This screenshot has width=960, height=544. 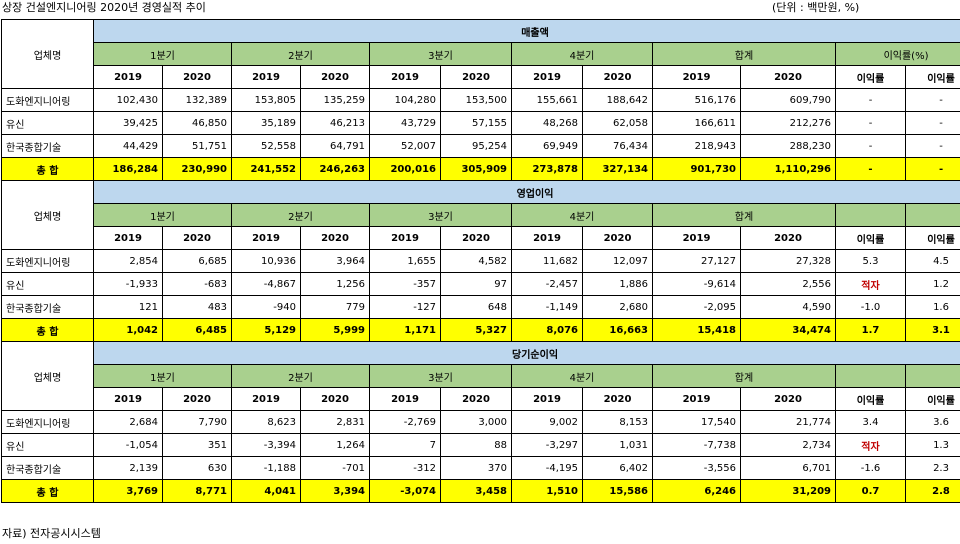 What do you see at coordinates (128, 445) in the screenshot?
I see `value-cell: -1,054` at bounding box center [128, 445].